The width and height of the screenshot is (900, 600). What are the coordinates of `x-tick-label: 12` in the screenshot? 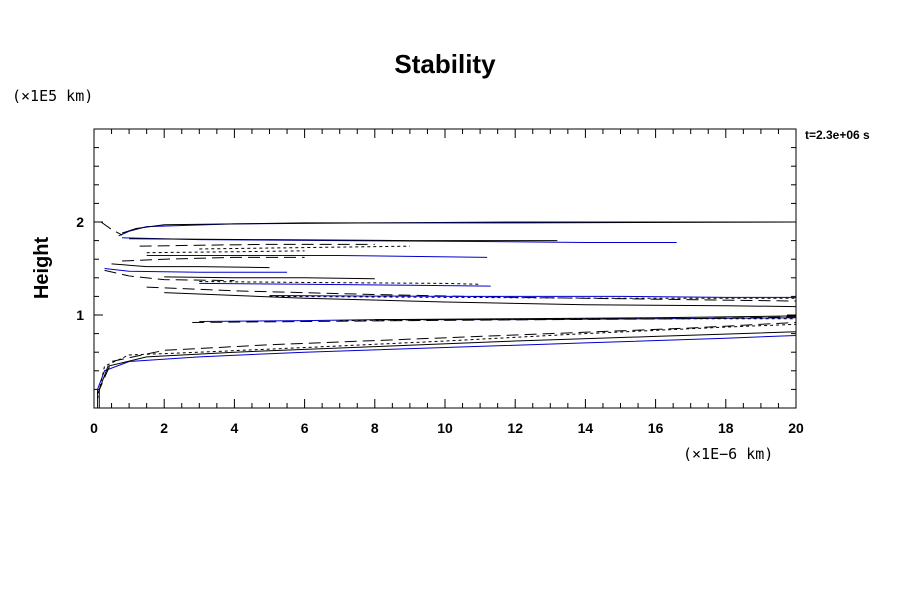 It's located at (515, 428).